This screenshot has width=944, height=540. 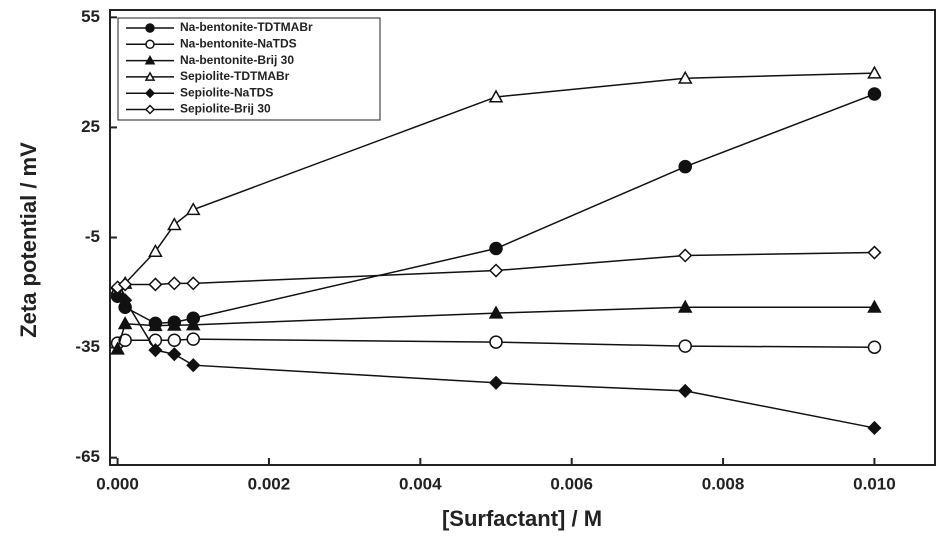 What do you see at coordinates (420, 483) in the screenshot?
I see `x-tick-label: 0.004` at bounding box center [420, 483].